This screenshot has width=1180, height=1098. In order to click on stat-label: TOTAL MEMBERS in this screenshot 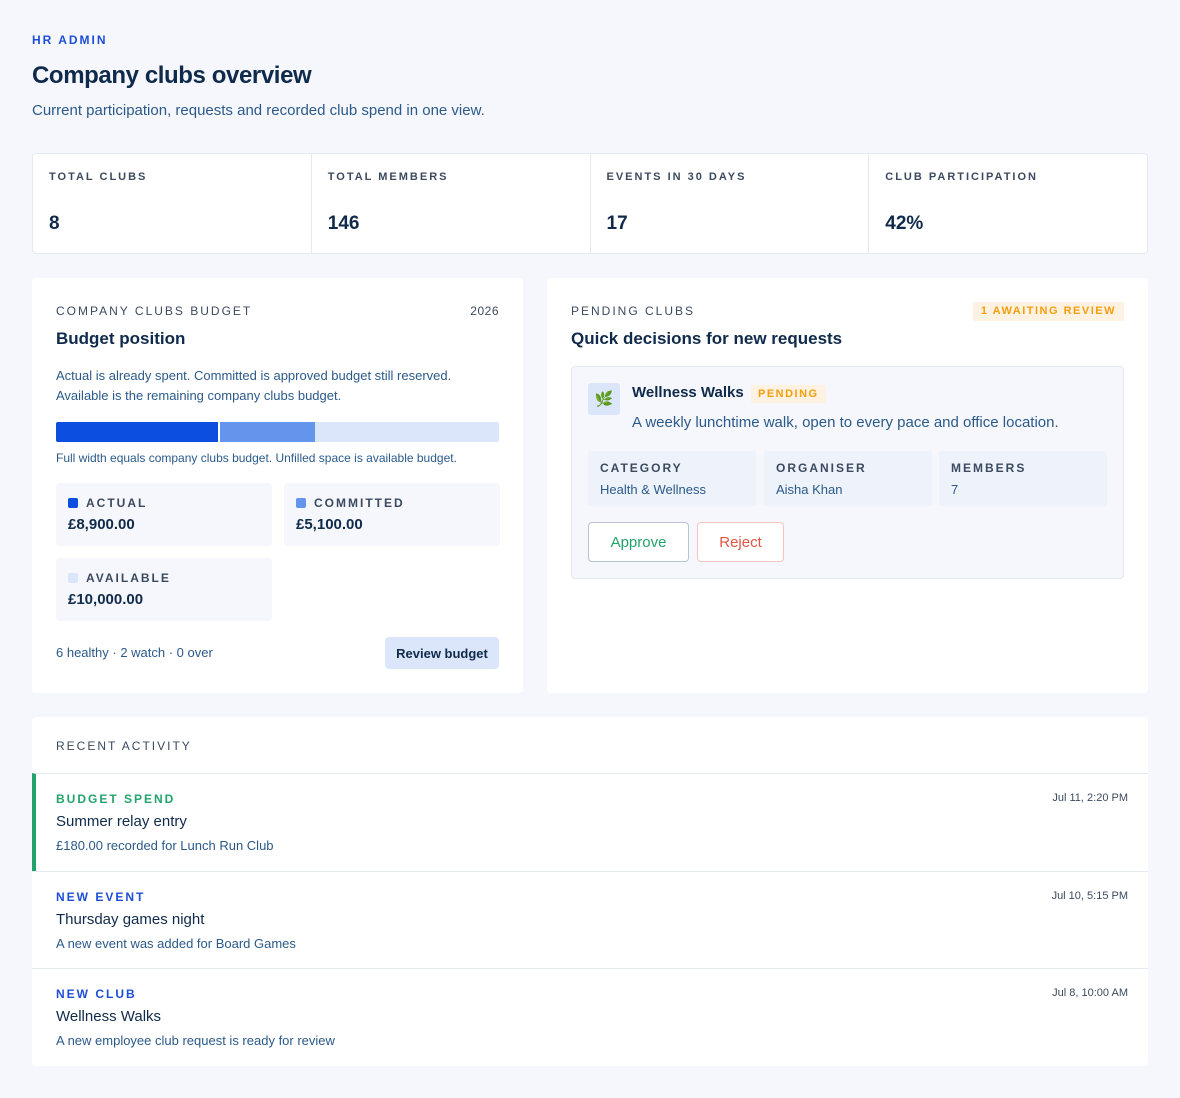, I will do `click(388, 177)`.